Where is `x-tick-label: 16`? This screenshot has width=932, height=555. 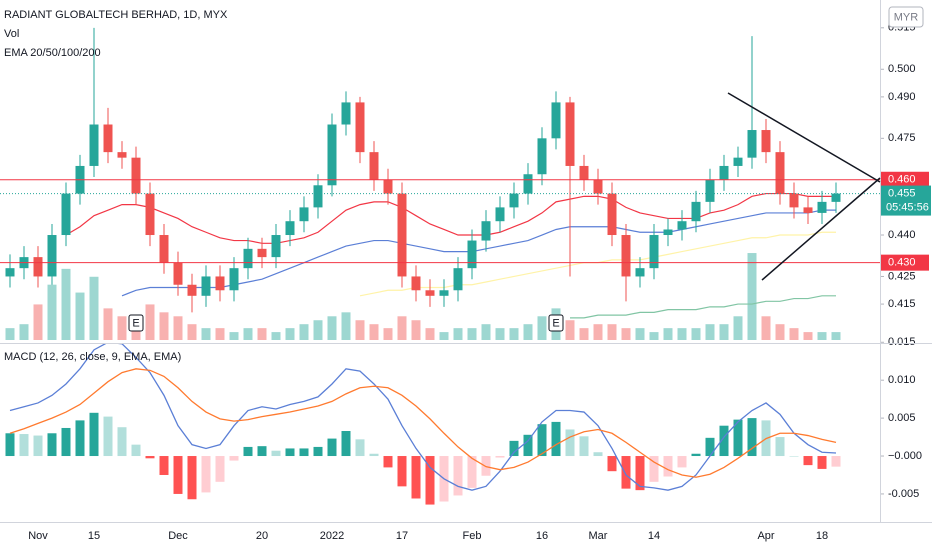
x-tick-label: 16 is located at coordinates (542, 536).